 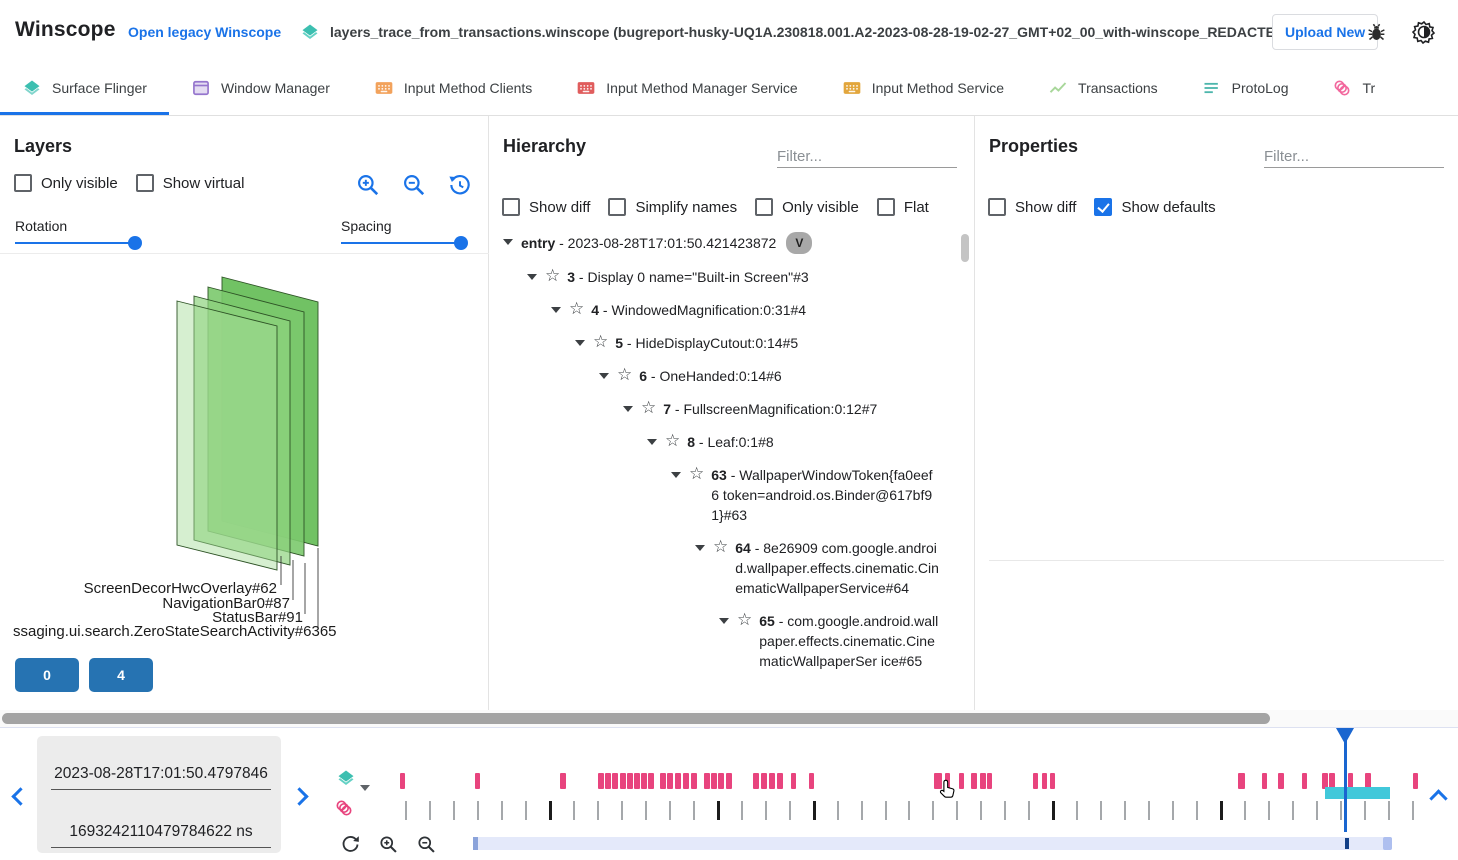 What do you see at coordinates (910, 794) in the screenshot?
I see `timeline-track` at bounding box center [910, 794].